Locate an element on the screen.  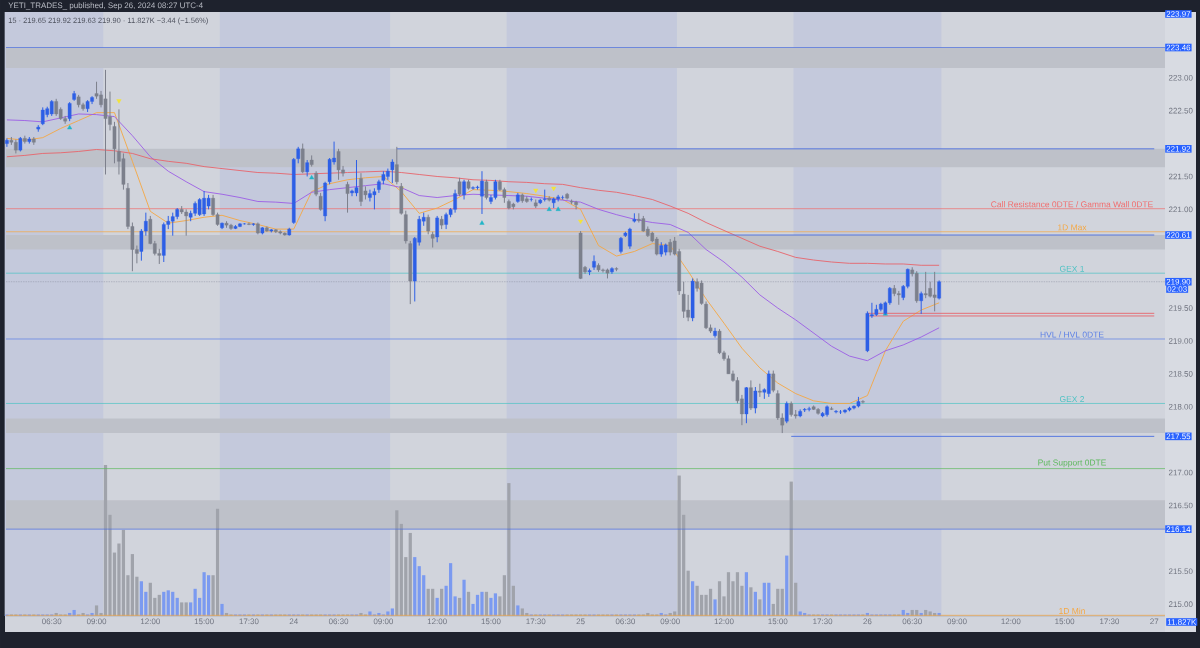
ref-line-label: HVL / HVL 0DTE is located at coordinates (1072, 334).